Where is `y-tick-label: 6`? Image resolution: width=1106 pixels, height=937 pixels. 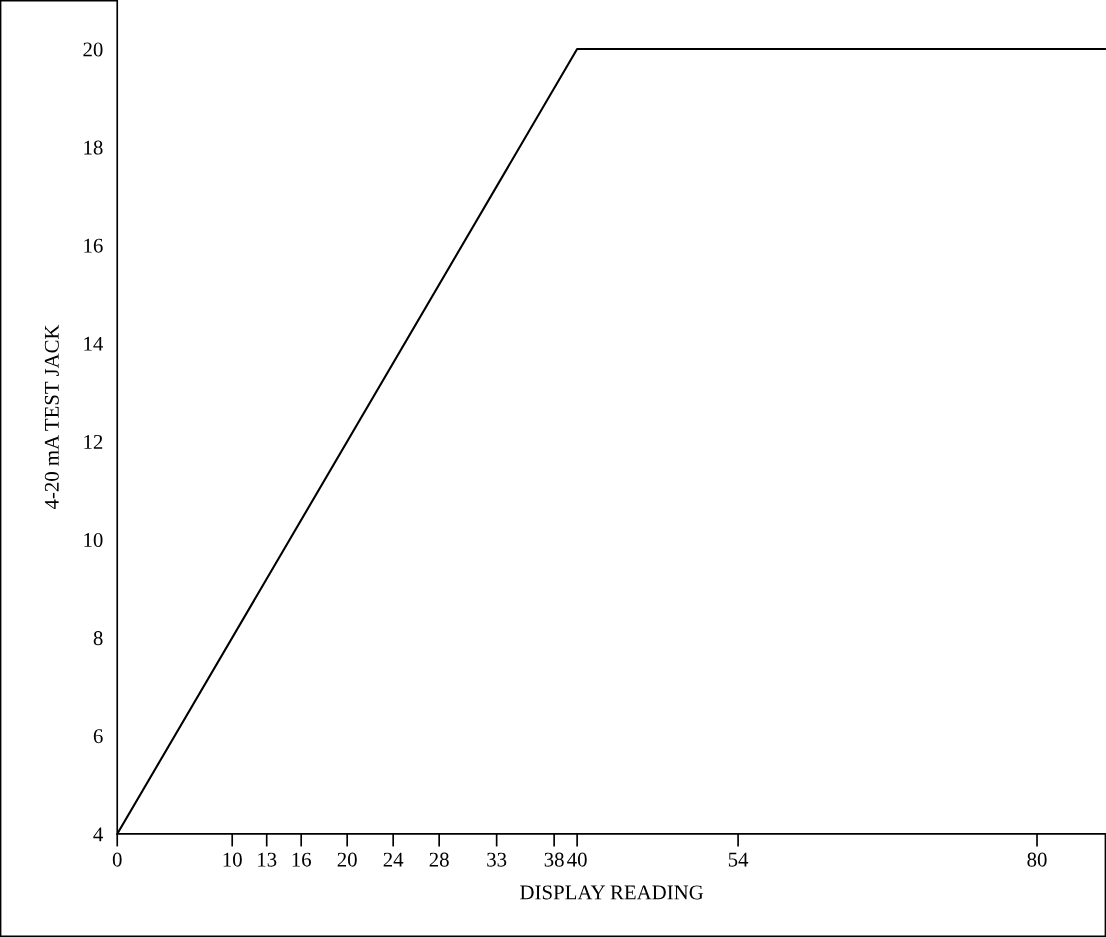
y-tick-label: 6 is located at coordinates (98, 736).